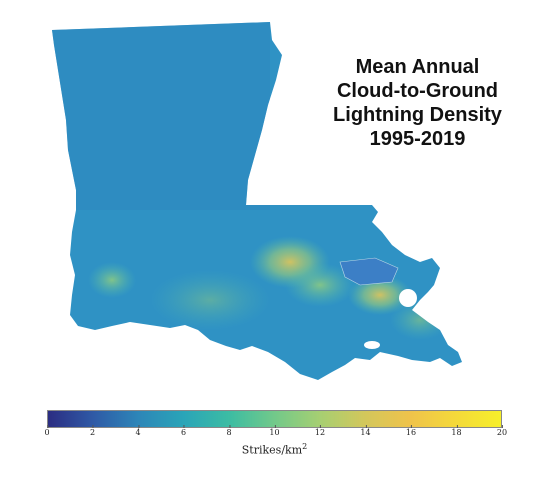 Image resolution: width=553 pixels, height=481 pixels. I want to click on lake-features, so click(378, 303).